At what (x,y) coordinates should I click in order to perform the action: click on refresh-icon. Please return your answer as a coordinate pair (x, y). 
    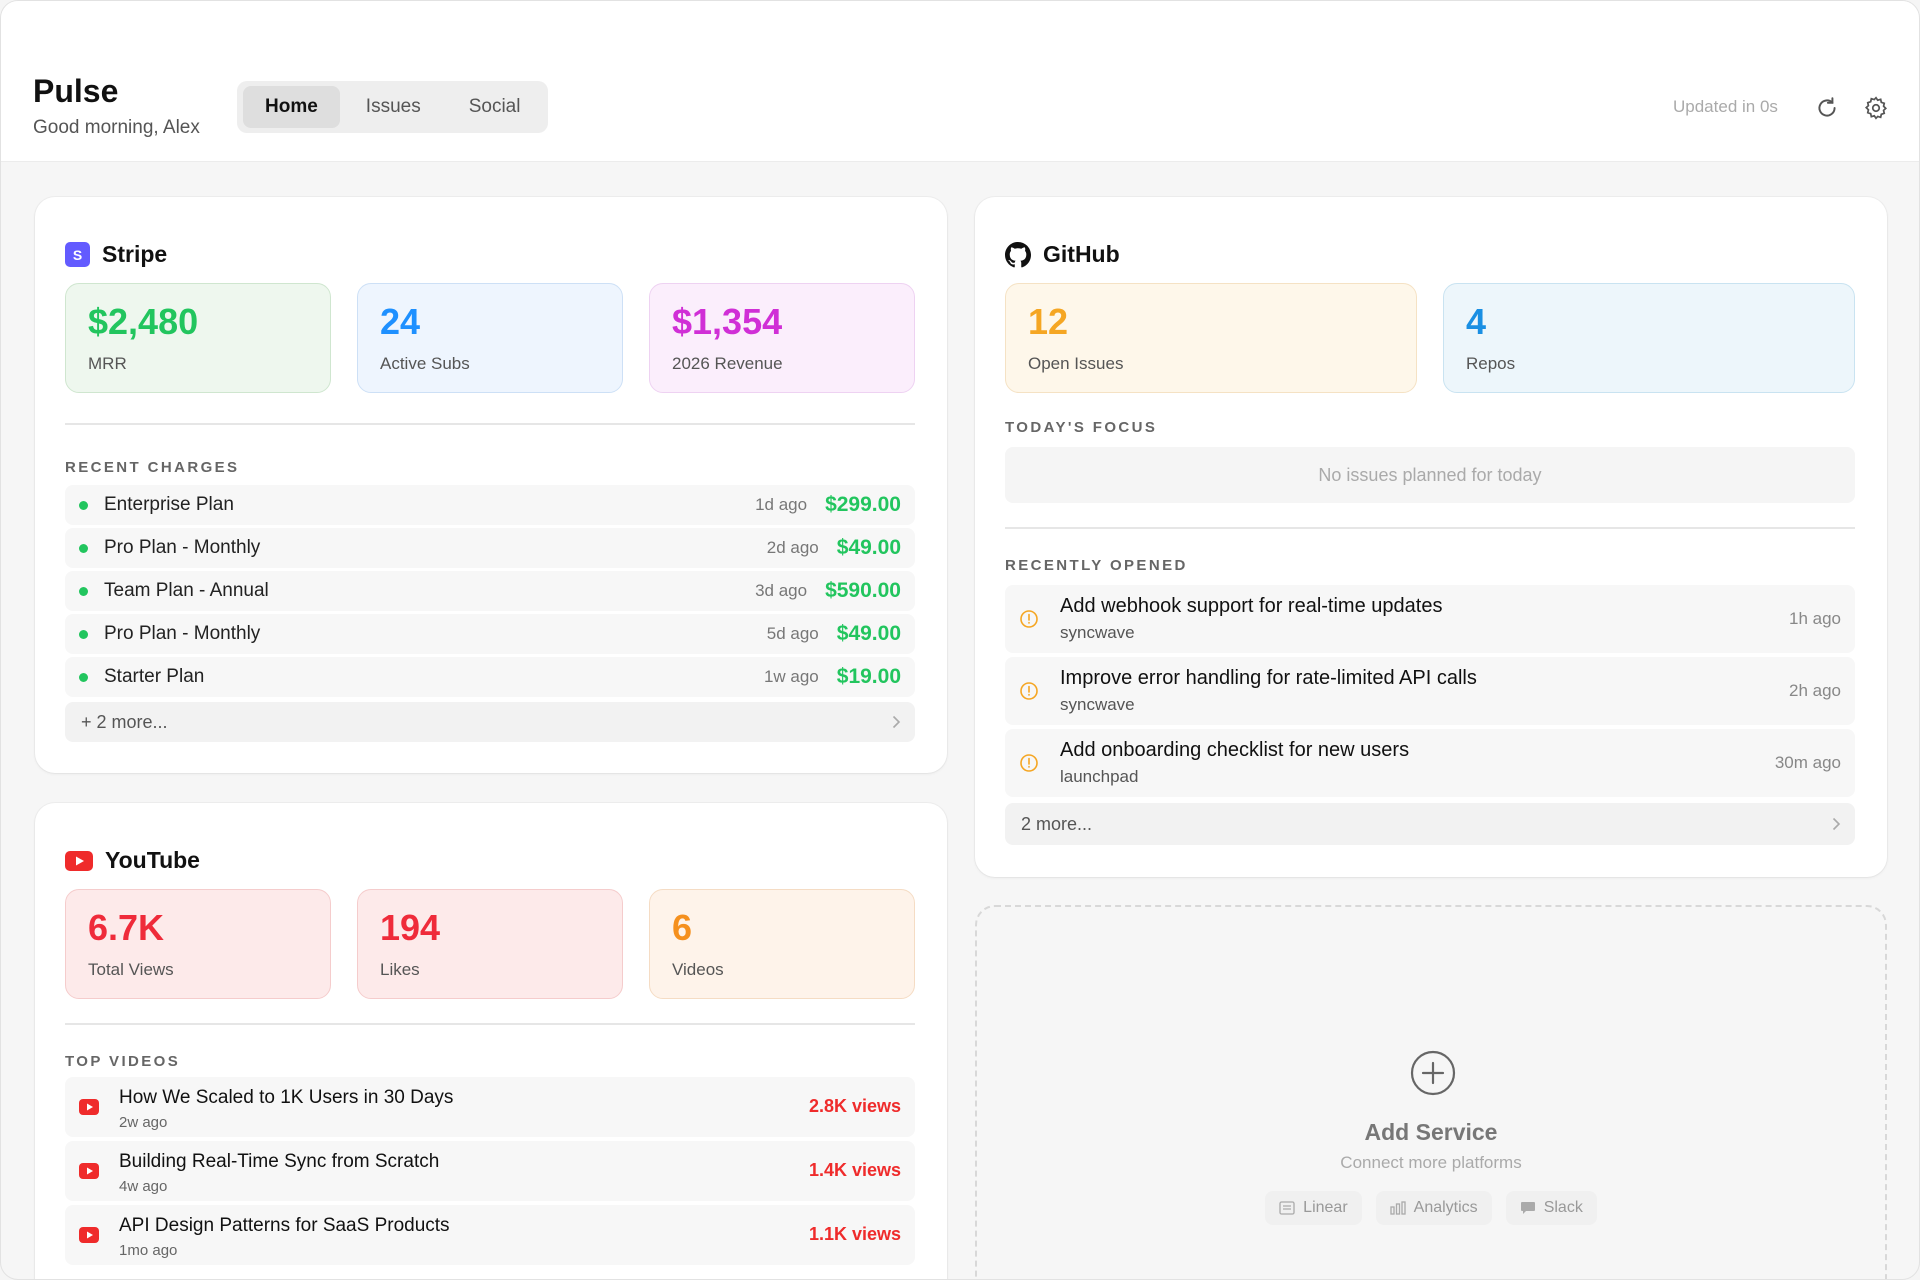
    Looking at the image, I should click on (1827, 108).